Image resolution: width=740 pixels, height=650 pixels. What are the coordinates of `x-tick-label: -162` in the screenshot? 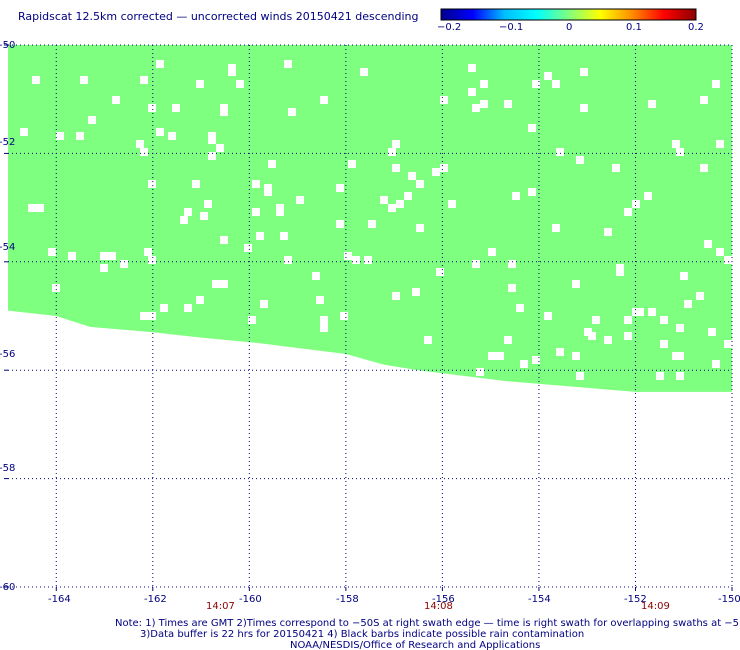 It's located at (155, 599).